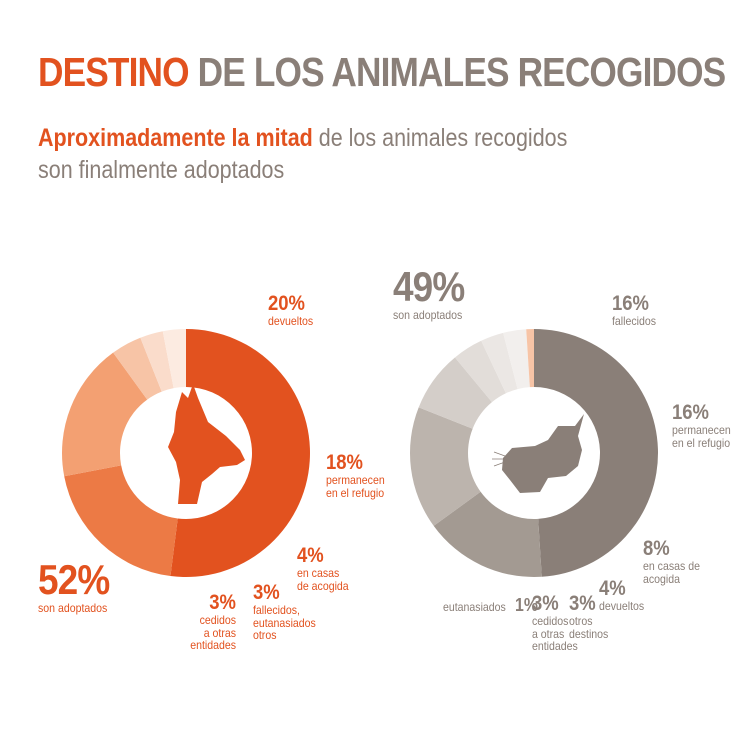 The width and height of the screenshot is (750, 750). Describe the element at coordinates (671, 572) in the screenshot. I see `cat-txt-acogida: en casas de acogida` at that location.